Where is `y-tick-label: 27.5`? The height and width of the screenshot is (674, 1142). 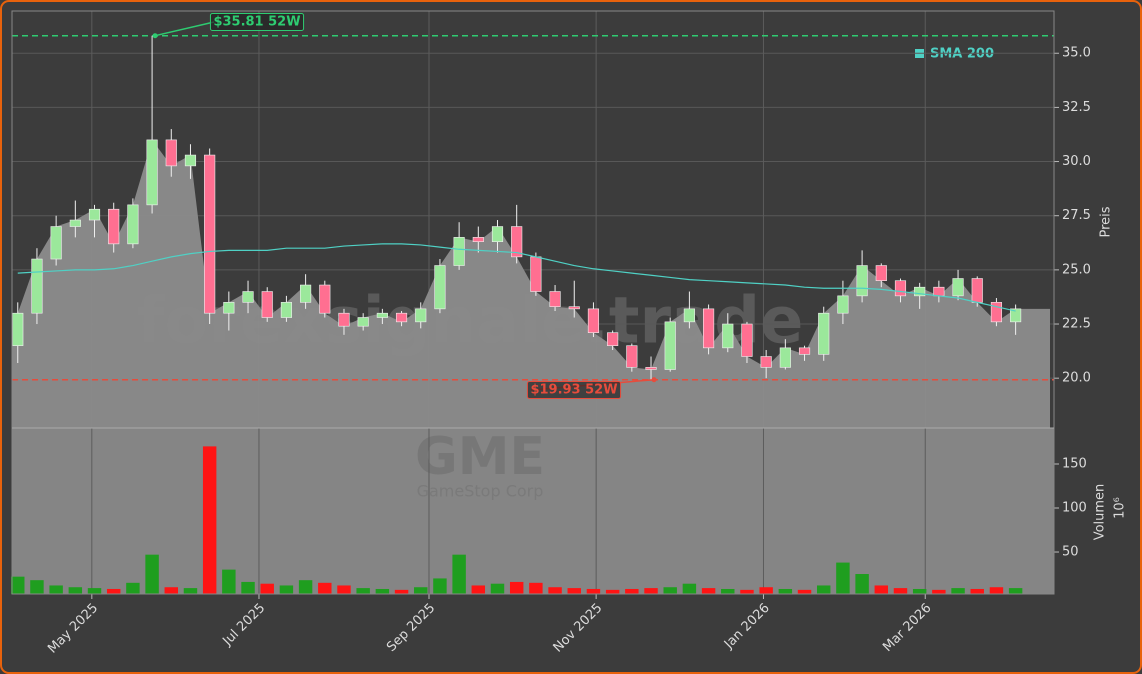 y-tick-label: 27.5 is located at coordinates (1076, 215).